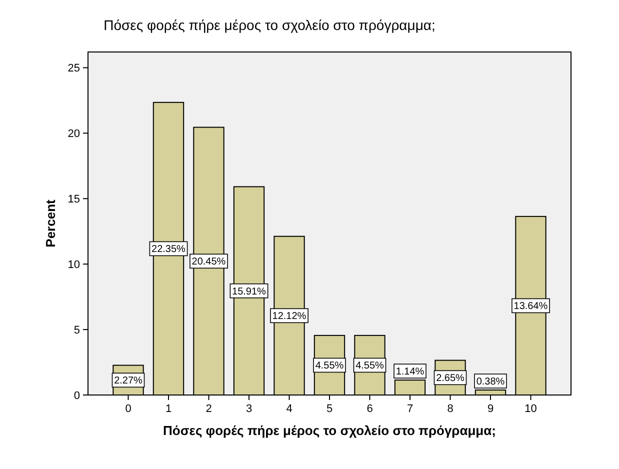  I want to click on data-label: 22.35%, so click(169, 250).